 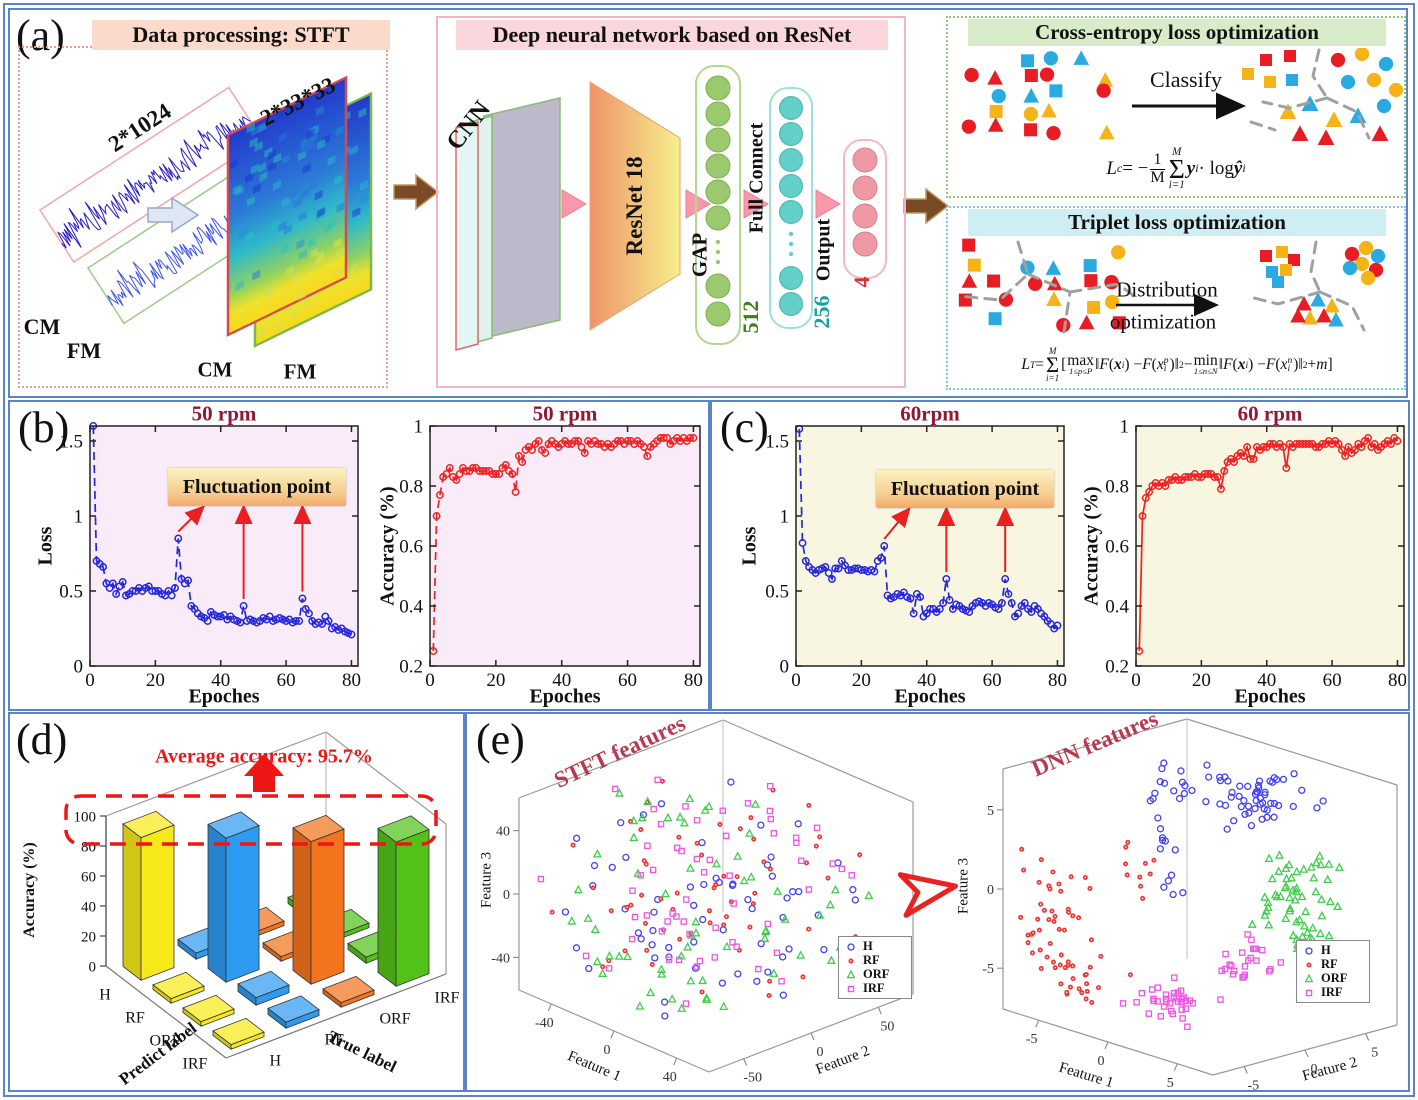 I want to click on svg-text: 0.8, so click(x=411, y=487).